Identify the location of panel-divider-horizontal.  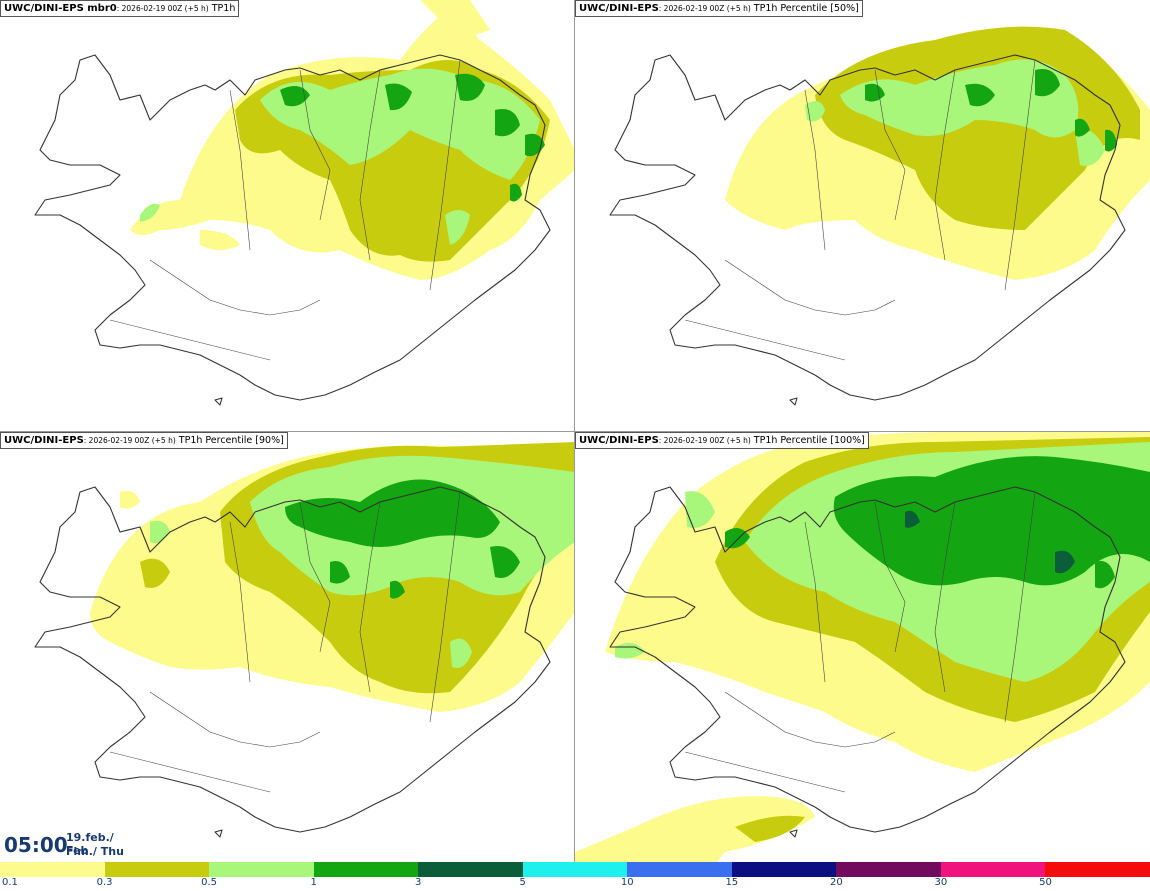
(575, 431).